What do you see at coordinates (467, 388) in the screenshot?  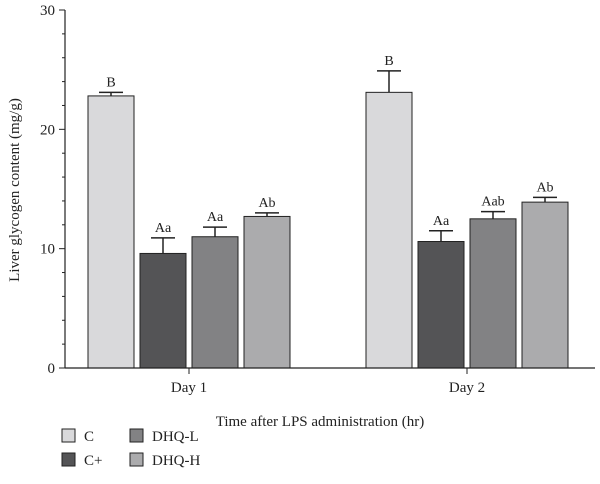 I see `x-tick-label: Day 2` at bounding box center [467, 388].